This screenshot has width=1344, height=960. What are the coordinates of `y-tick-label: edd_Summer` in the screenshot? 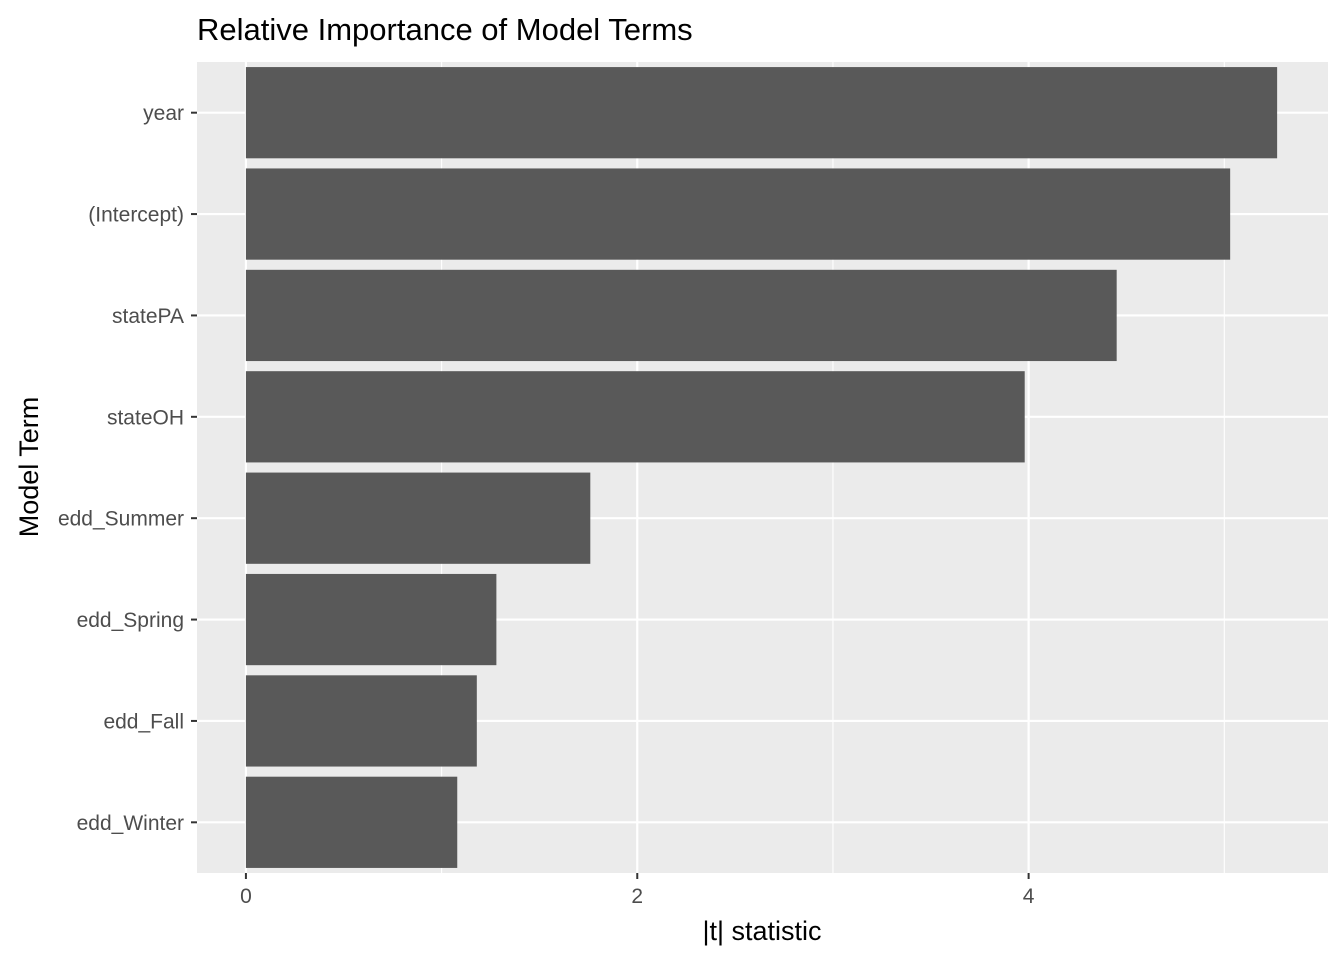 It's located at (121, 519).